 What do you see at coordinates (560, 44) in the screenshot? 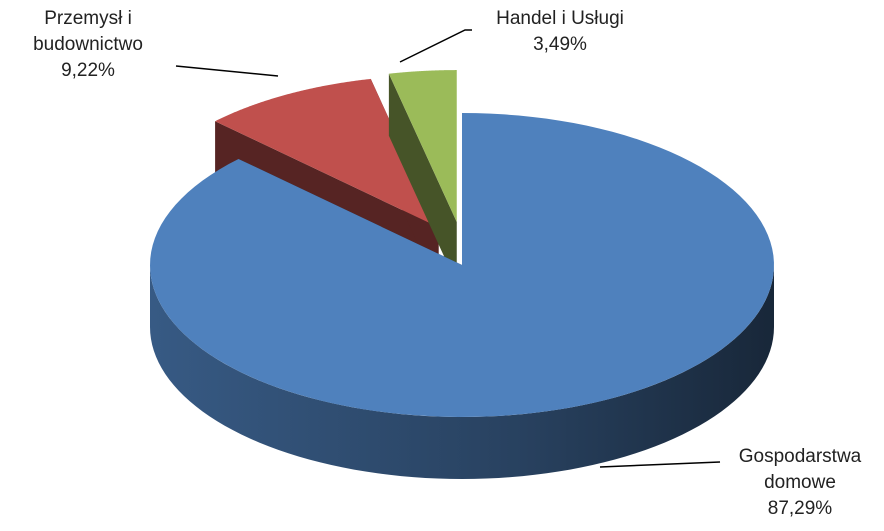
I see `value-label: 3,49%` at bounding box center [560, 44].